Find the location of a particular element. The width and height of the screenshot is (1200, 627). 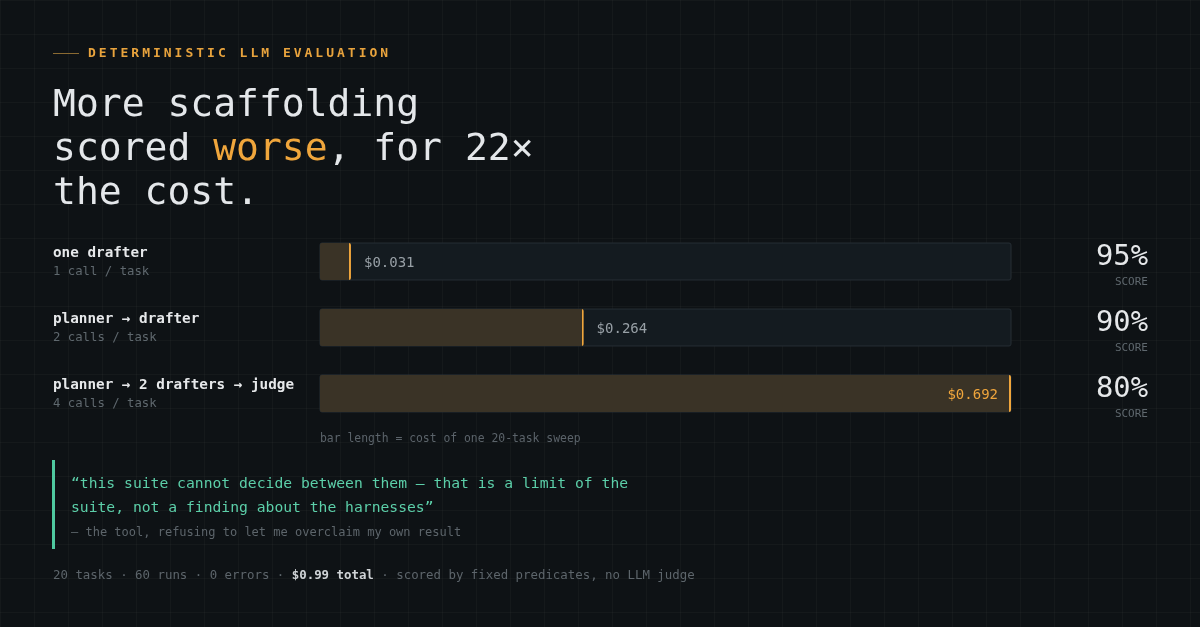

x-axis-title: bar length = cost of one 20-task sweep is located at coordinates (450, 438).